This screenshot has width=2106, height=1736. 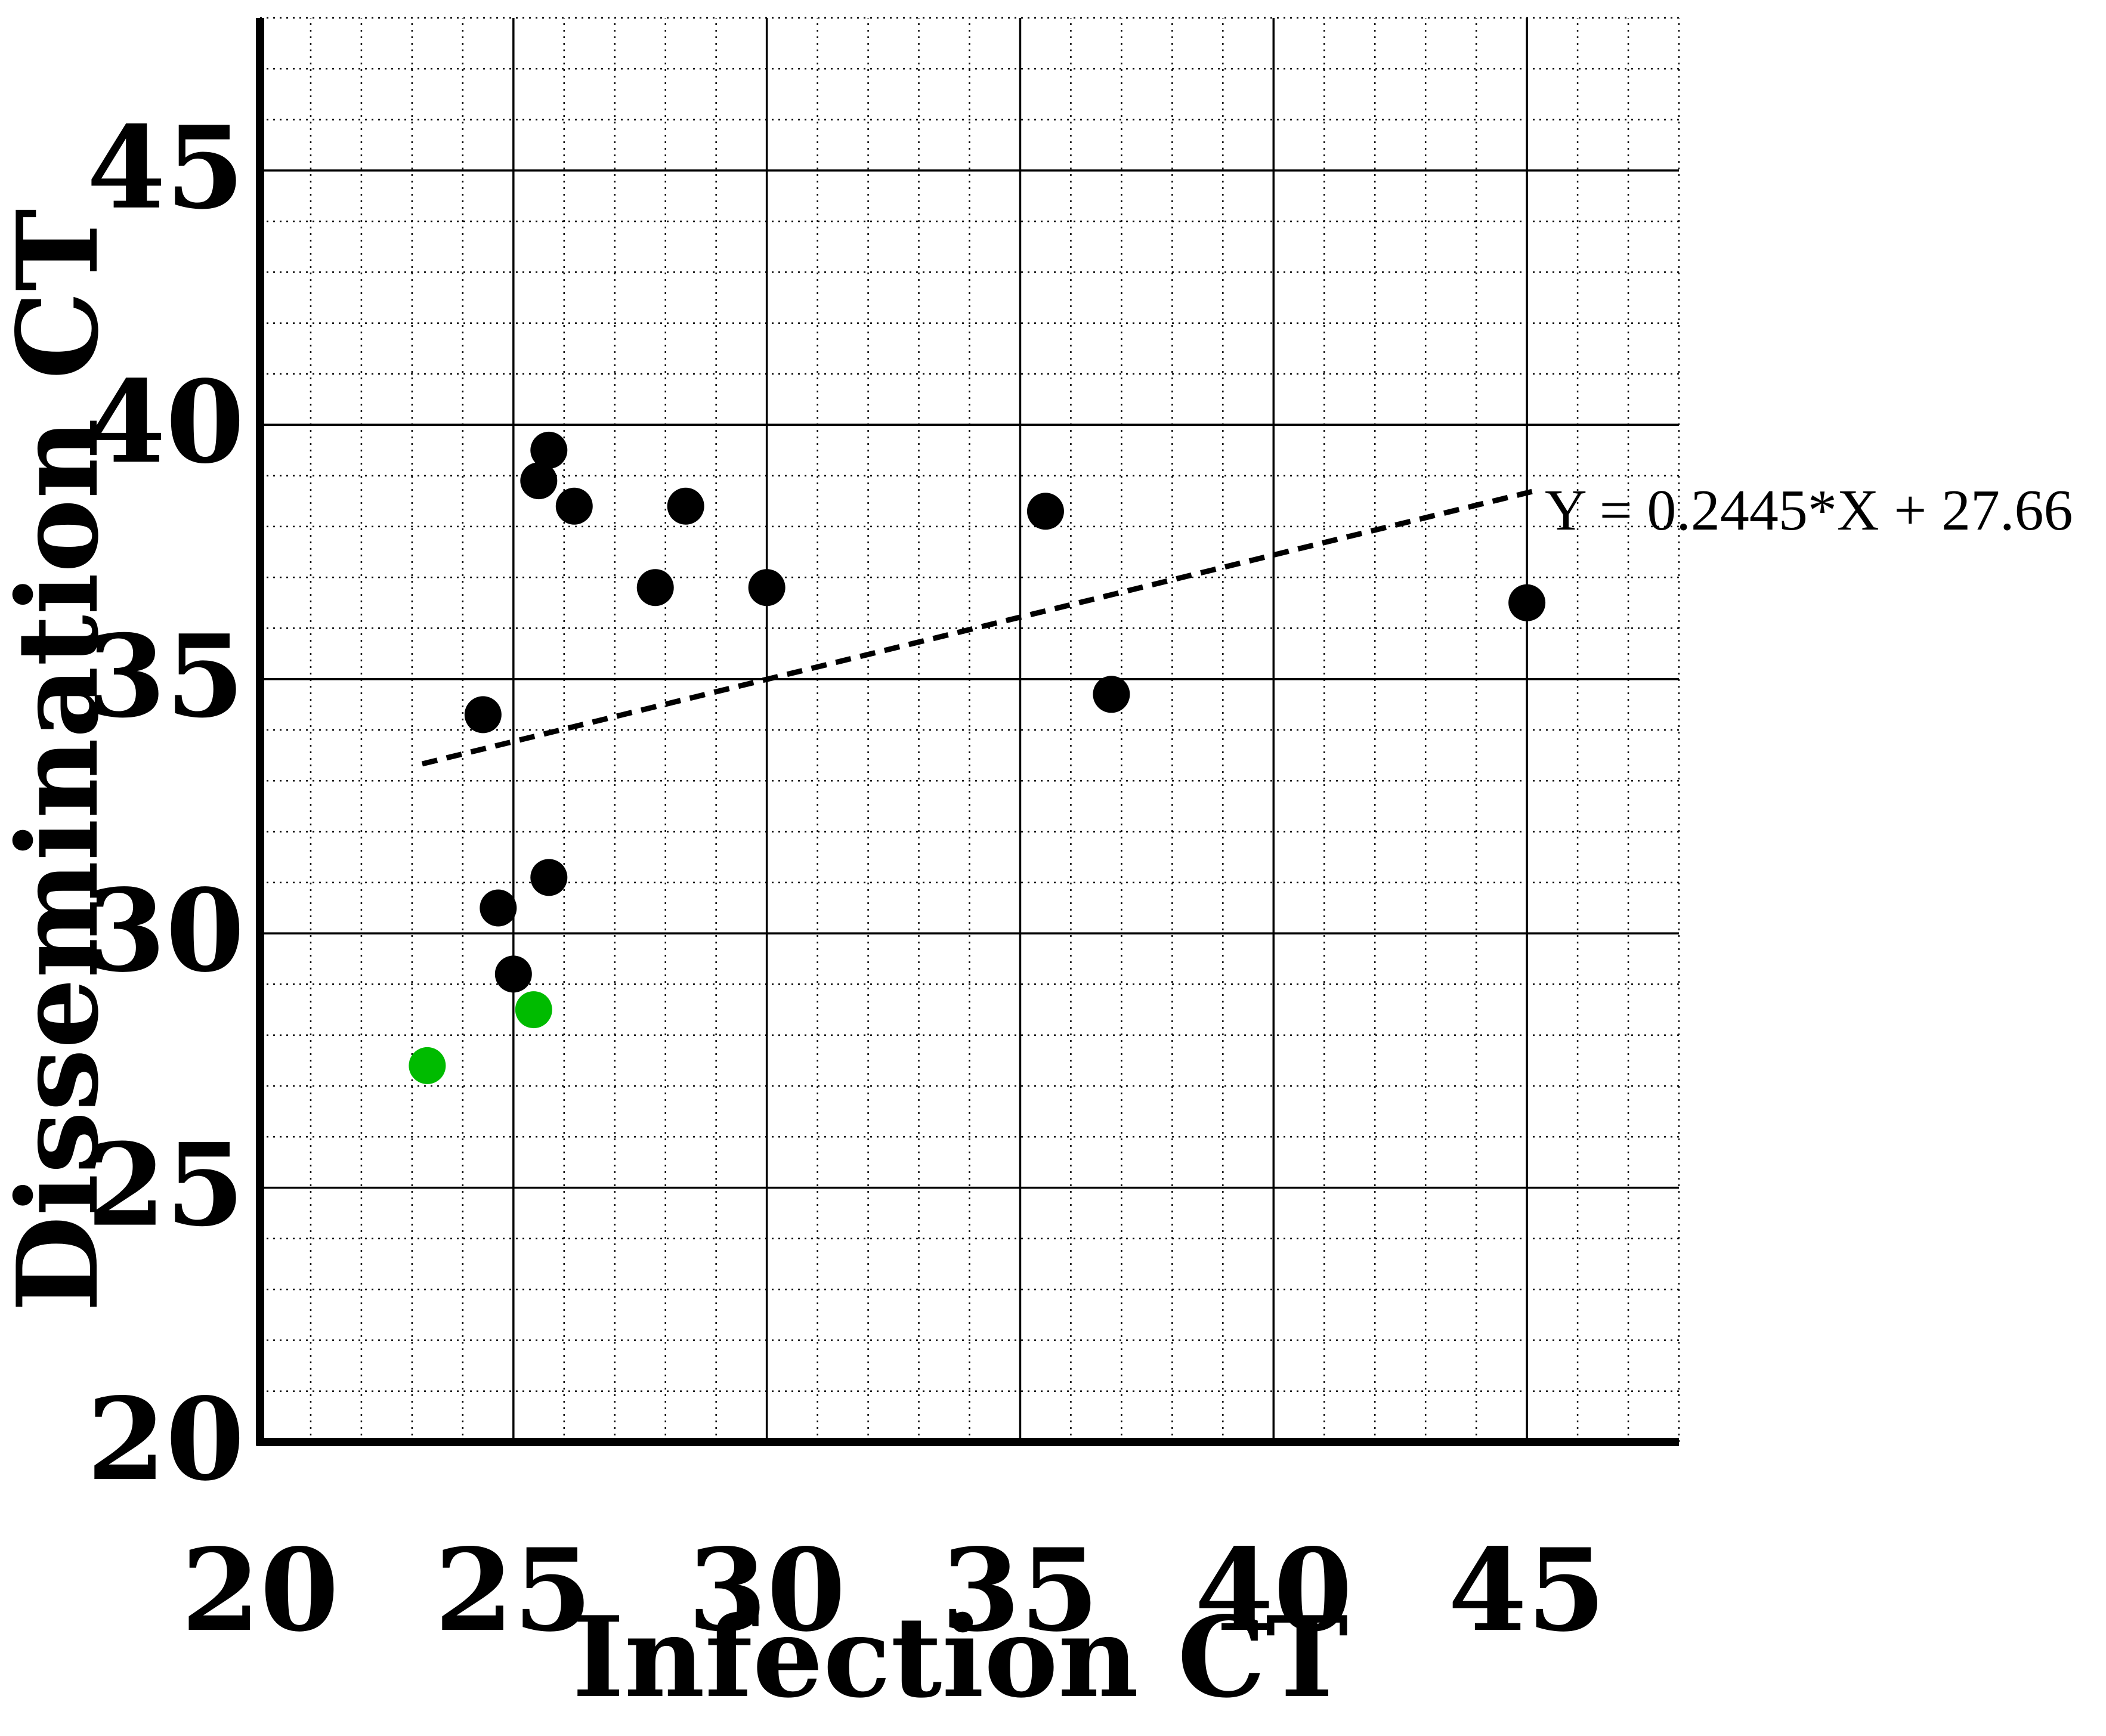 I want to click on y-tick-label: 45, so click(x=166, y=168).